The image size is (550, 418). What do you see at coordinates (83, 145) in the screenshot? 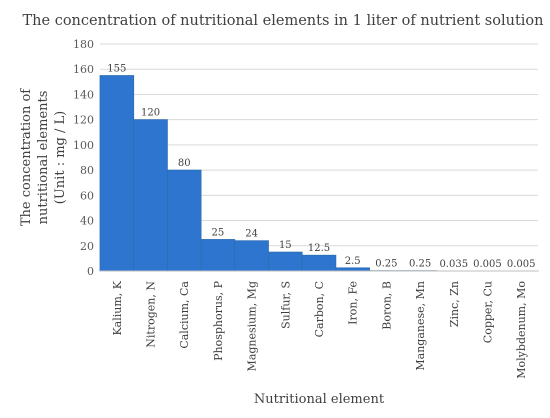
I see `y-tick-label: 100` at bounding box center [83, 145].